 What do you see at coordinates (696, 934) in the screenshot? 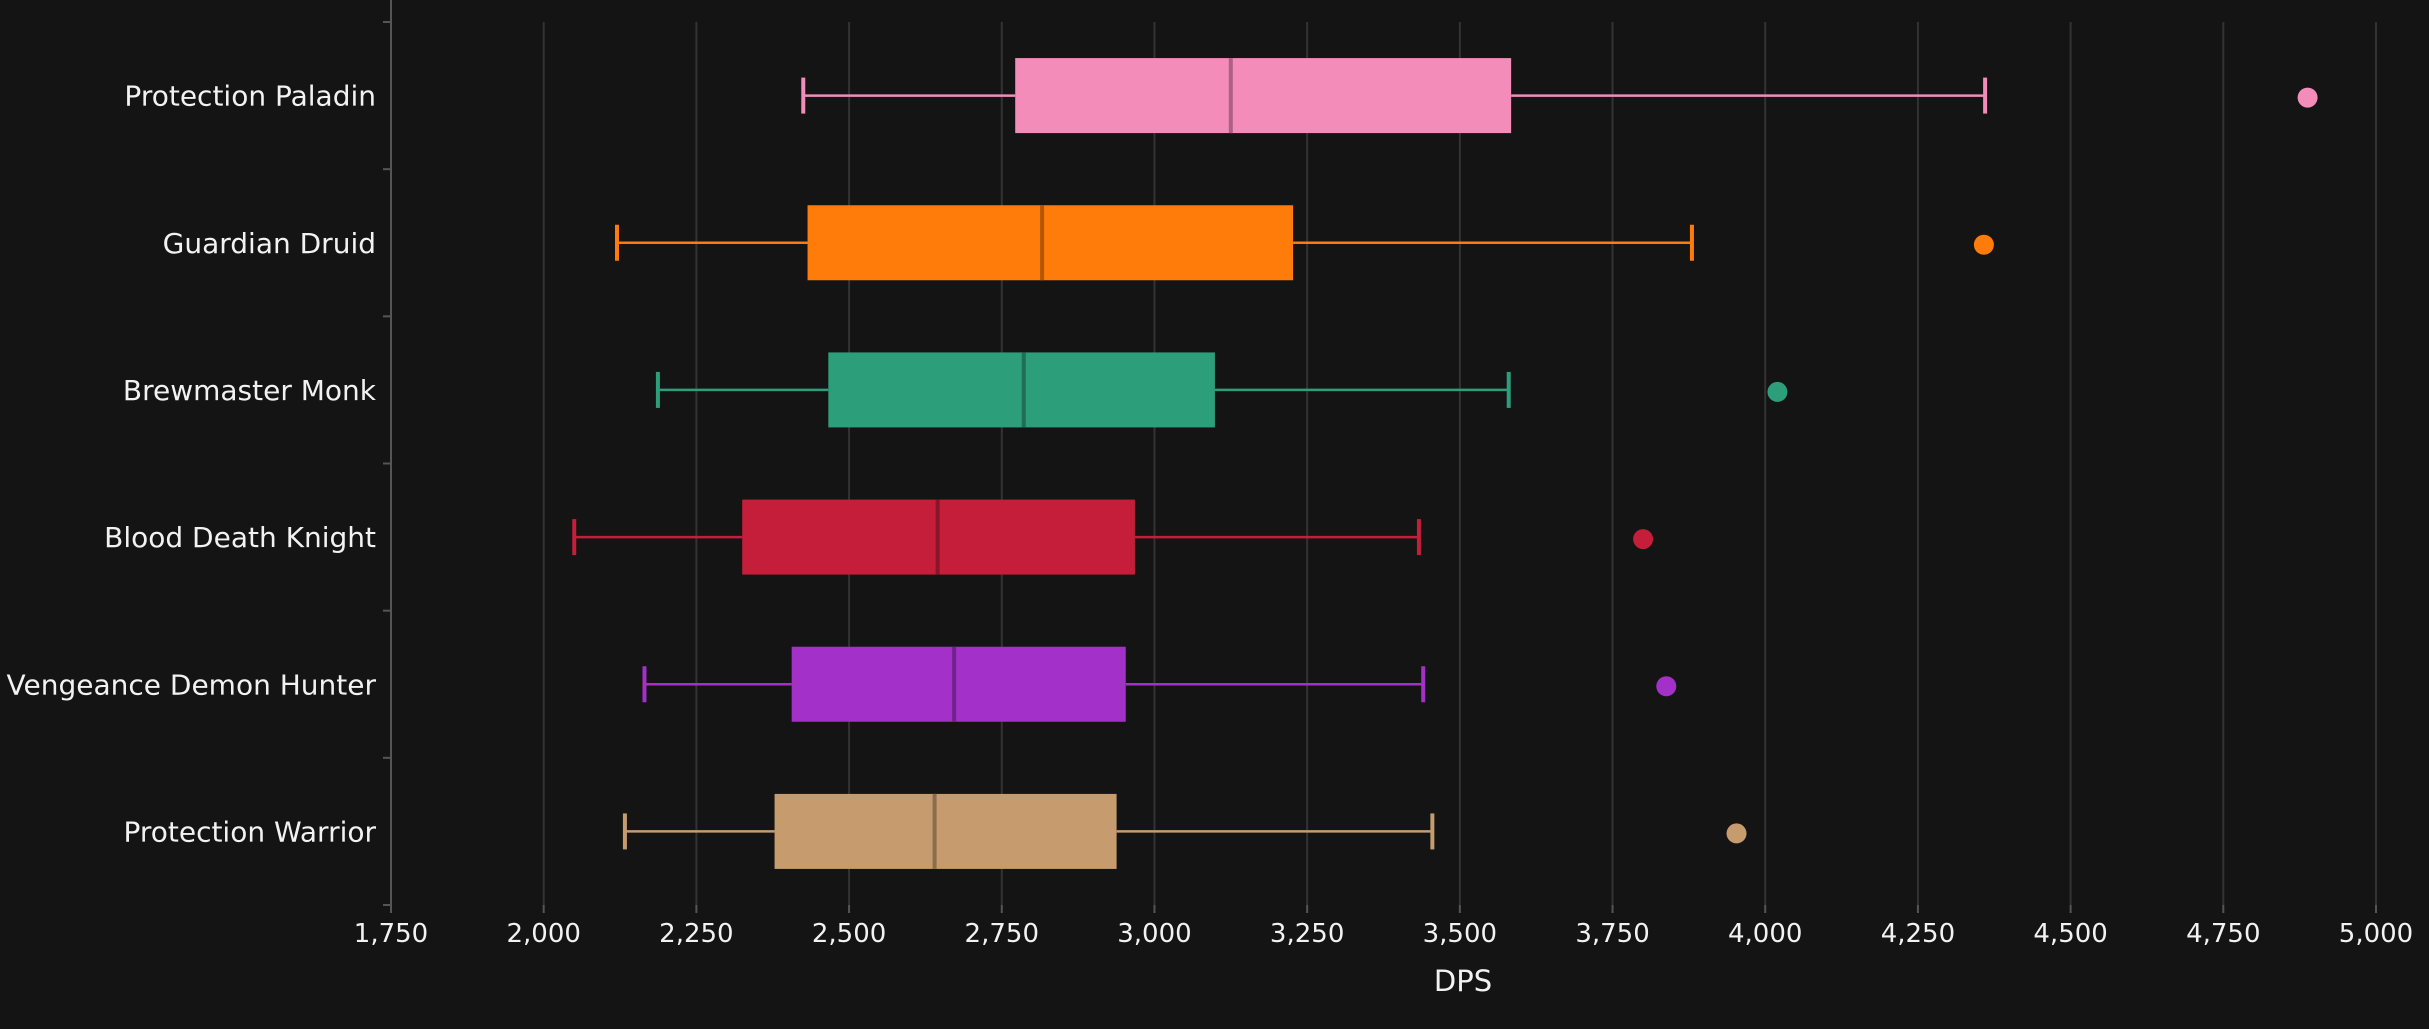
I see `x-tick-label: 2,250` at bounding box center [696, 934].